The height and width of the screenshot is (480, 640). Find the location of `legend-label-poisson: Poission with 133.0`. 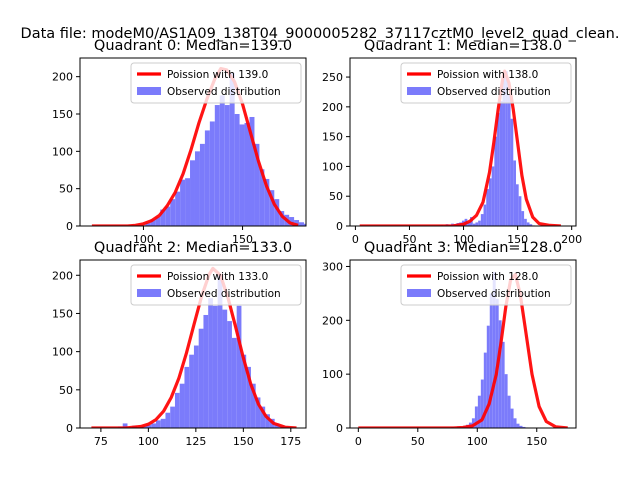

legend-label-poisson: Poission with 133.0 is located at coordinates (217, 277).